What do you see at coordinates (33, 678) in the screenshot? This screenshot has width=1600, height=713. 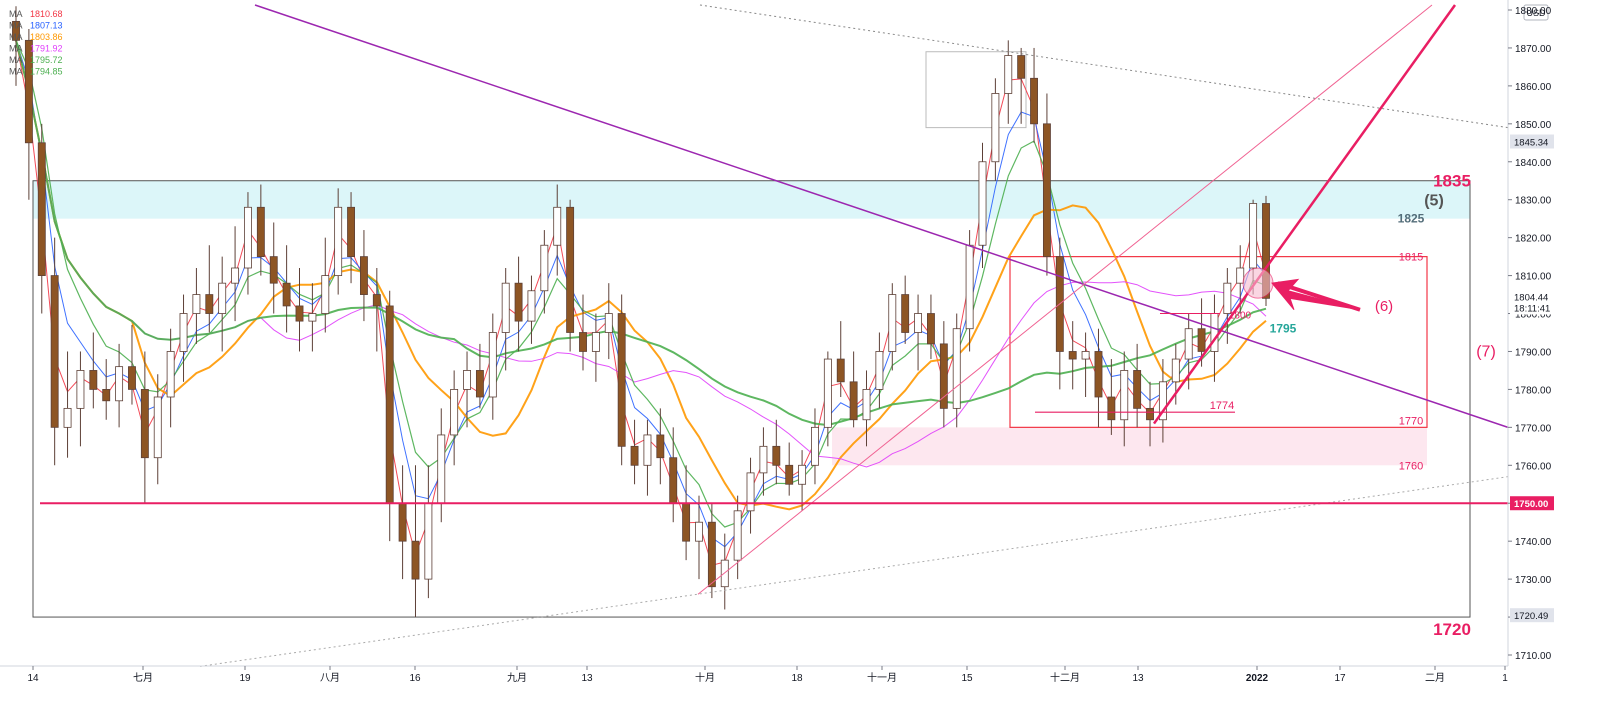 I see `x-tick-label: 14` at bounding box center [33, 678].